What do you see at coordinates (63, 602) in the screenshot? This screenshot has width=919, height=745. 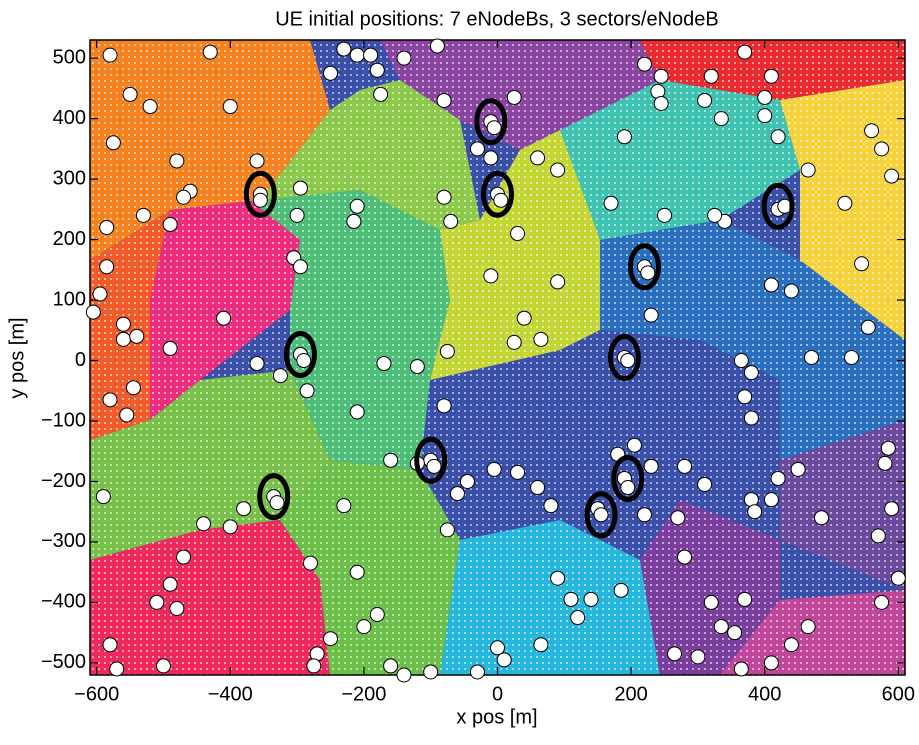 I see `y-tick-label: −400` at bounding box center [63, 602].